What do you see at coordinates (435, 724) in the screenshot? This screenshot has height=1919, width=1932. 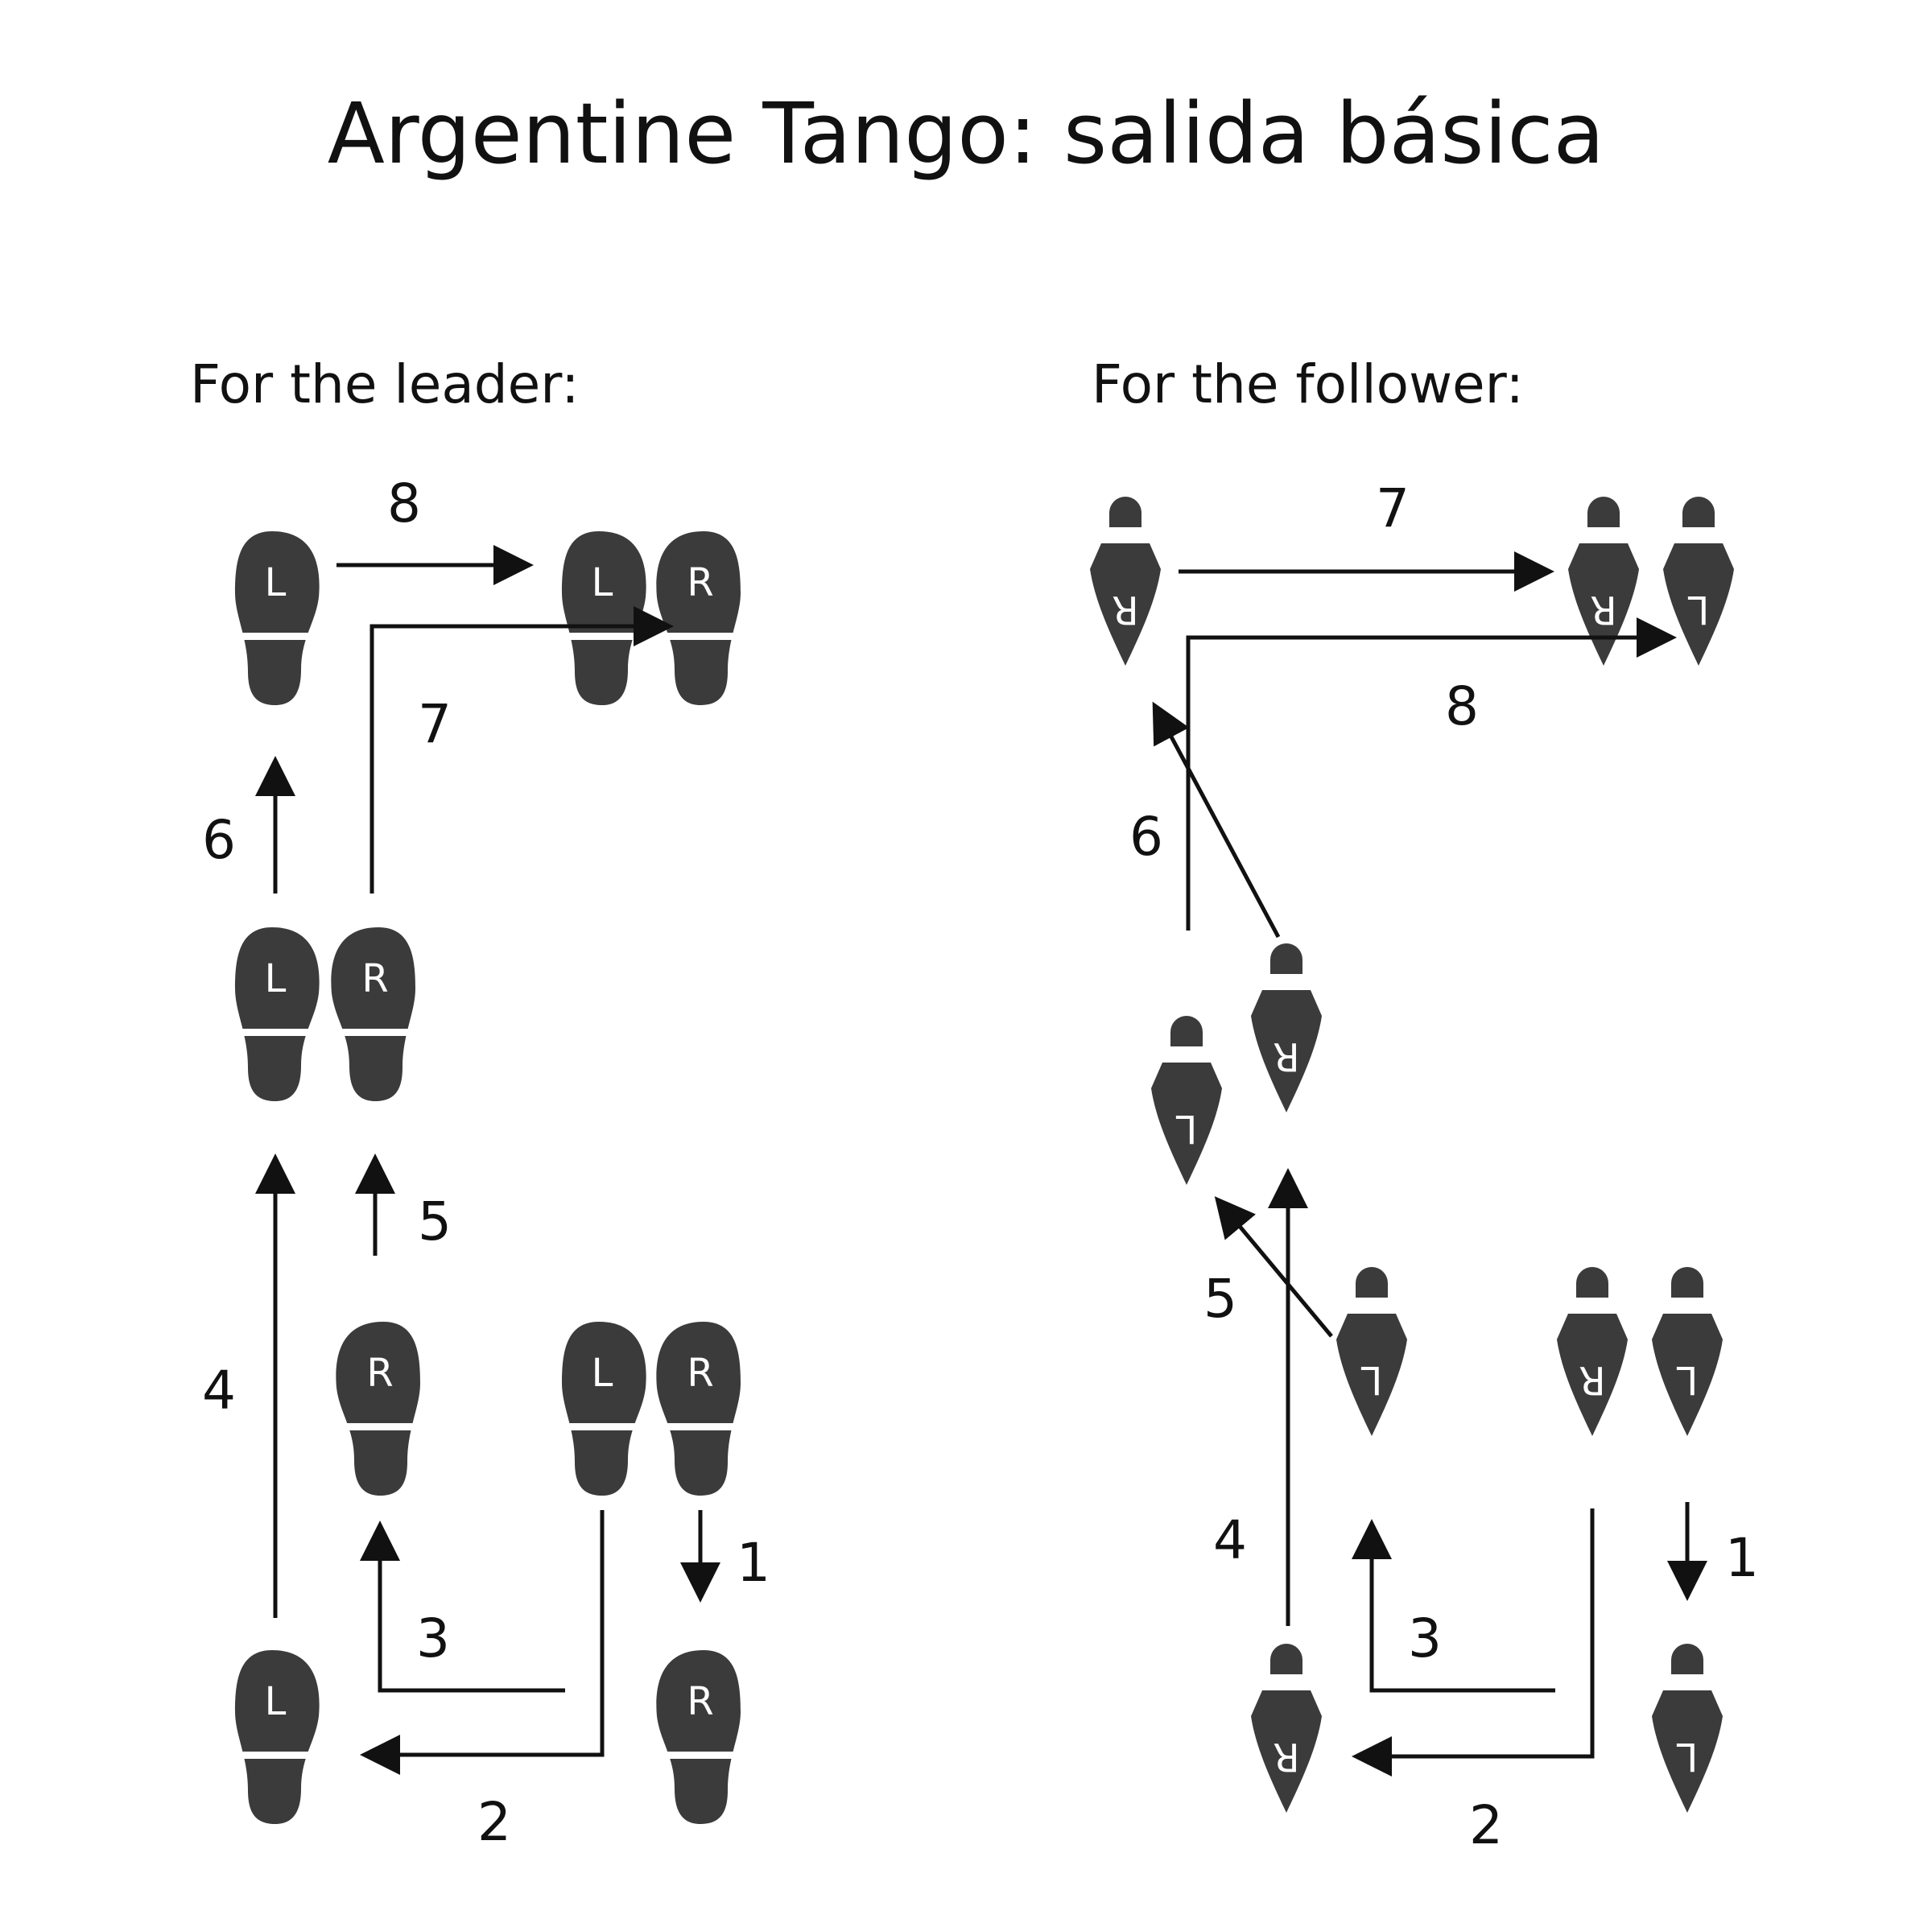 I see `leader-step-number-7: 7` at bounding box center [435, 724].